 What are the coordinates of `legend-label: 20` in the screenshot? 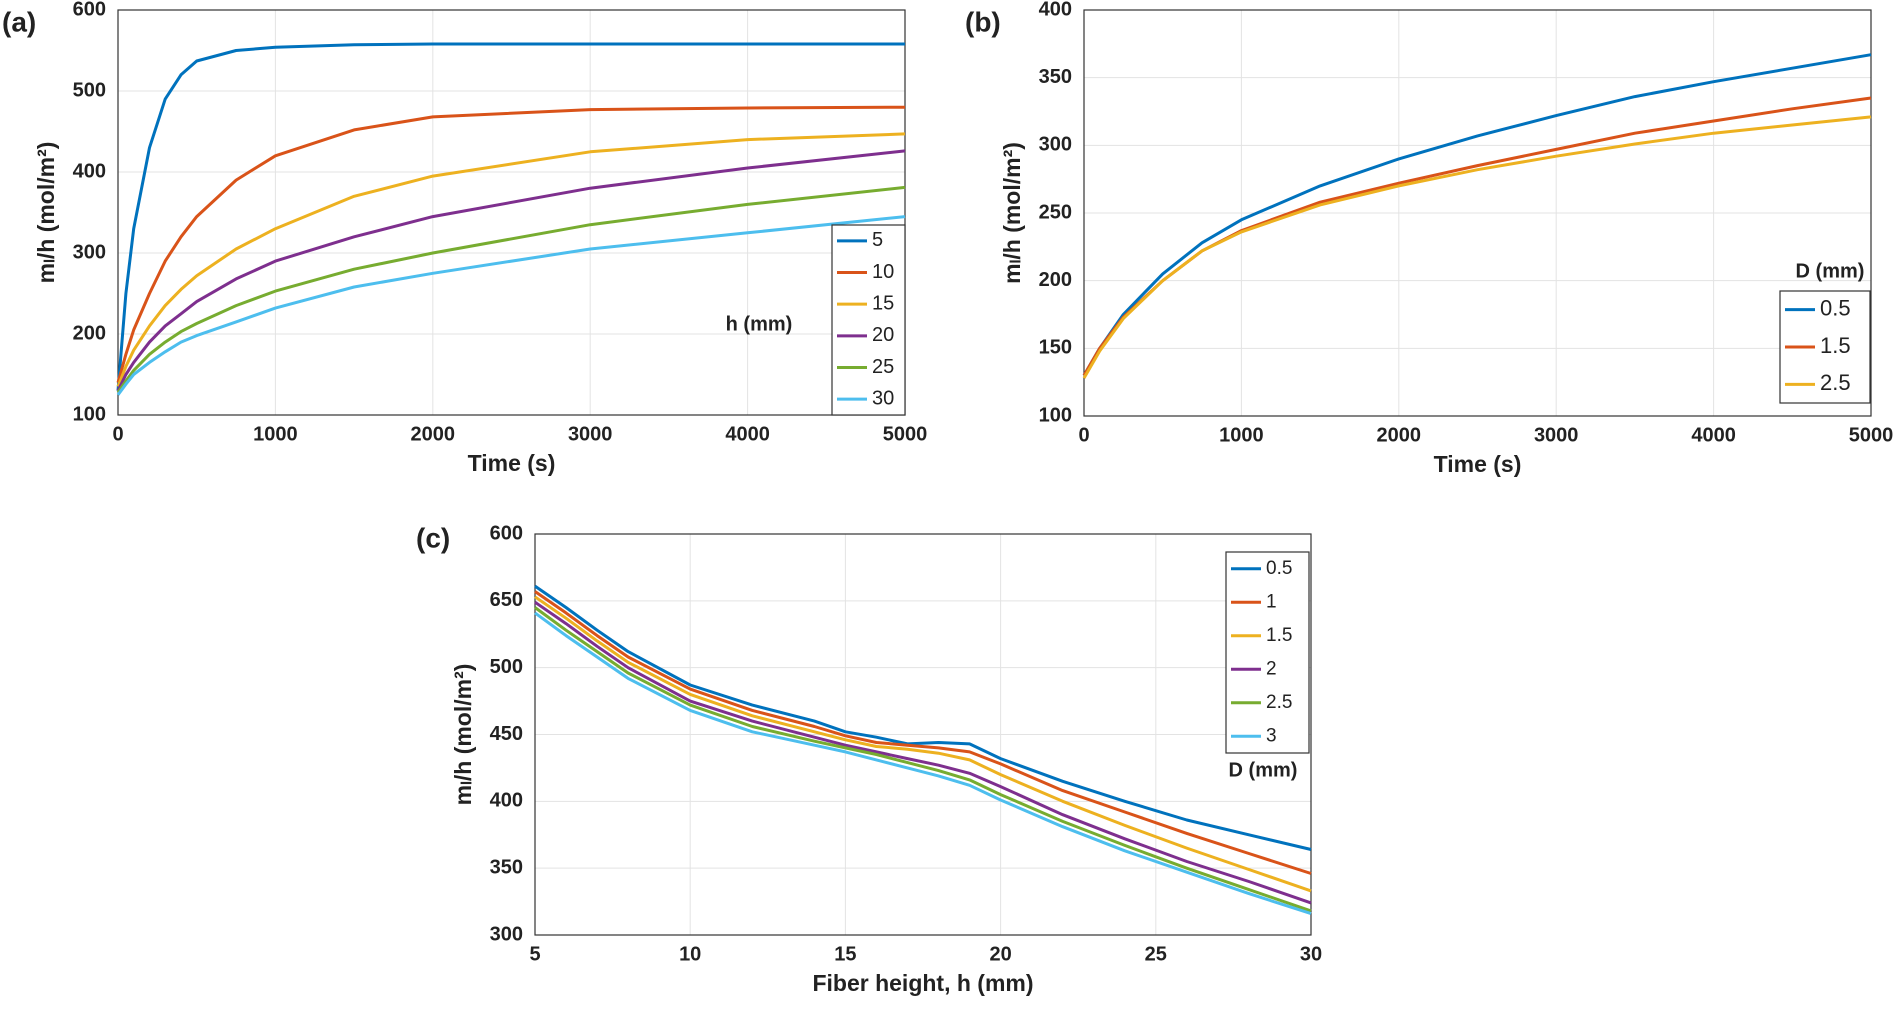 It's located at (883, 335).